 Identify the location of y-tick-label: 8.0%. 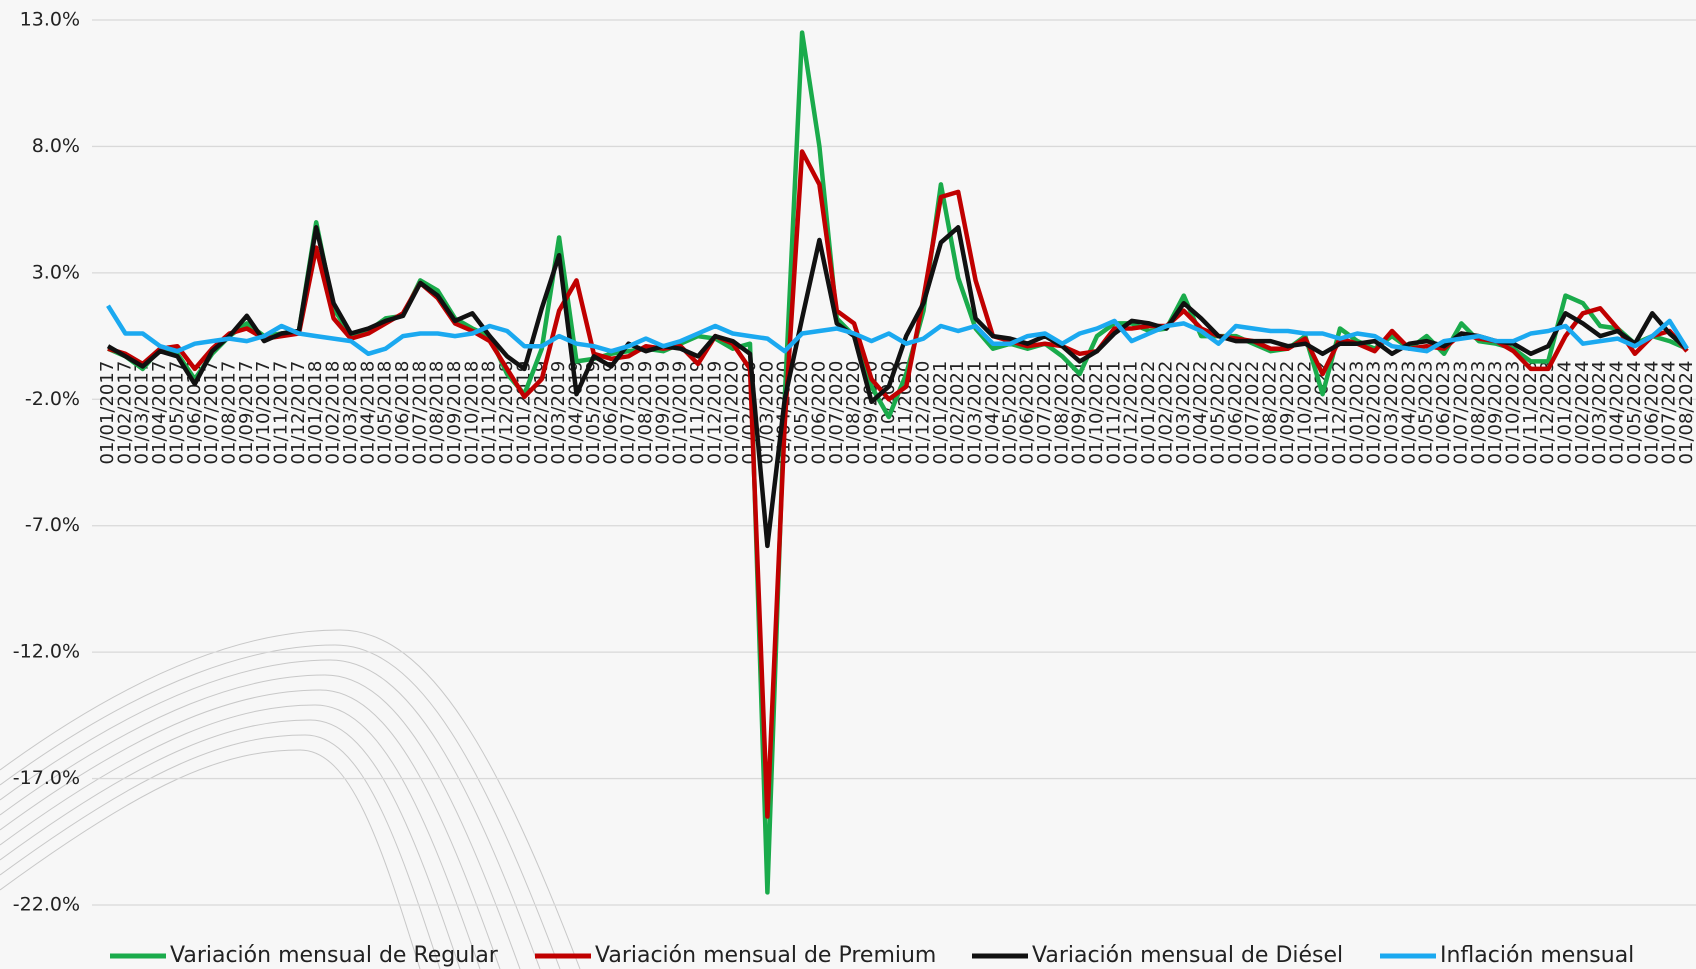
(56, 146).